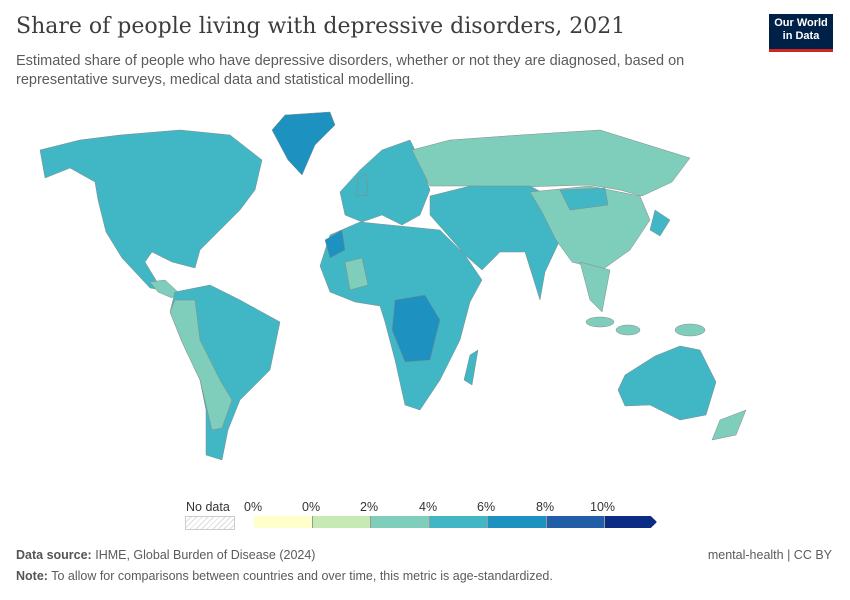 This screenshot has width=850, height=600. I want to click on logo-line-2: in Data, so click(801, 36).